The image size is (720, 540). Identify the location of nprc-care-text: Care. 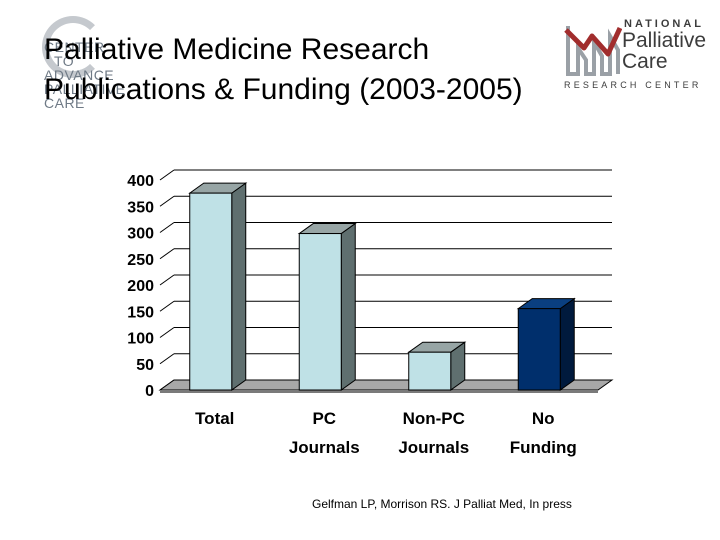
(645, 61).